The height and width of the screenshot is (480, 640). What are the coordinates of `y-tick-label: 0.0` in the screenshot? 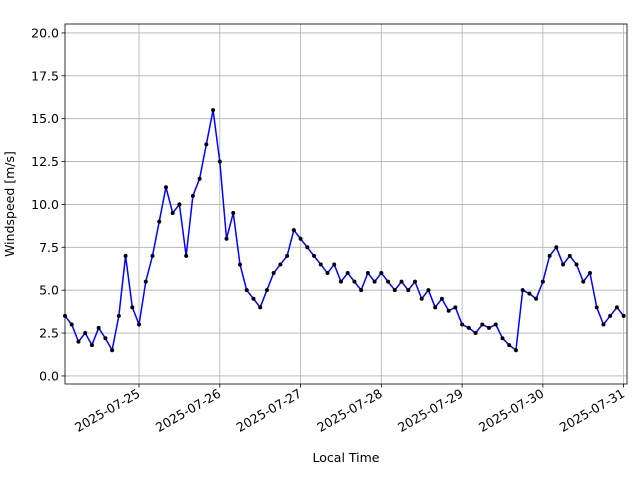 It's located at (49, 375).